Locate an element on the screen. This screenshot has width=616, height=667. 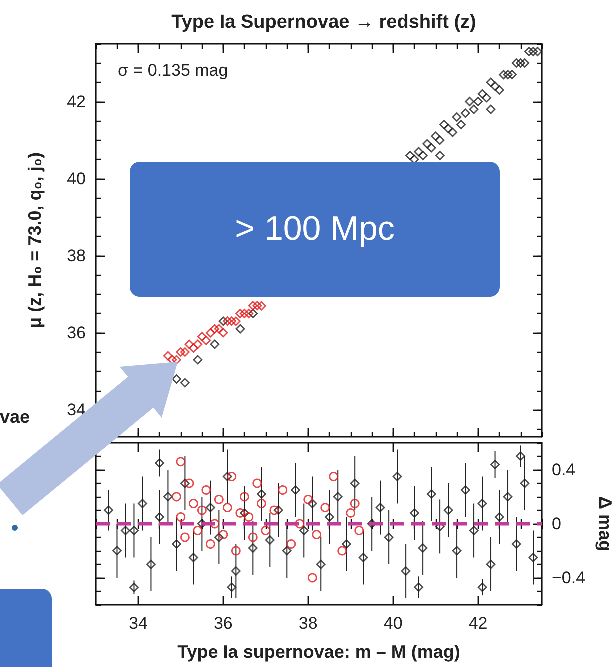
y2-axis-title: Δ mag is located at coordinates (605, 524).